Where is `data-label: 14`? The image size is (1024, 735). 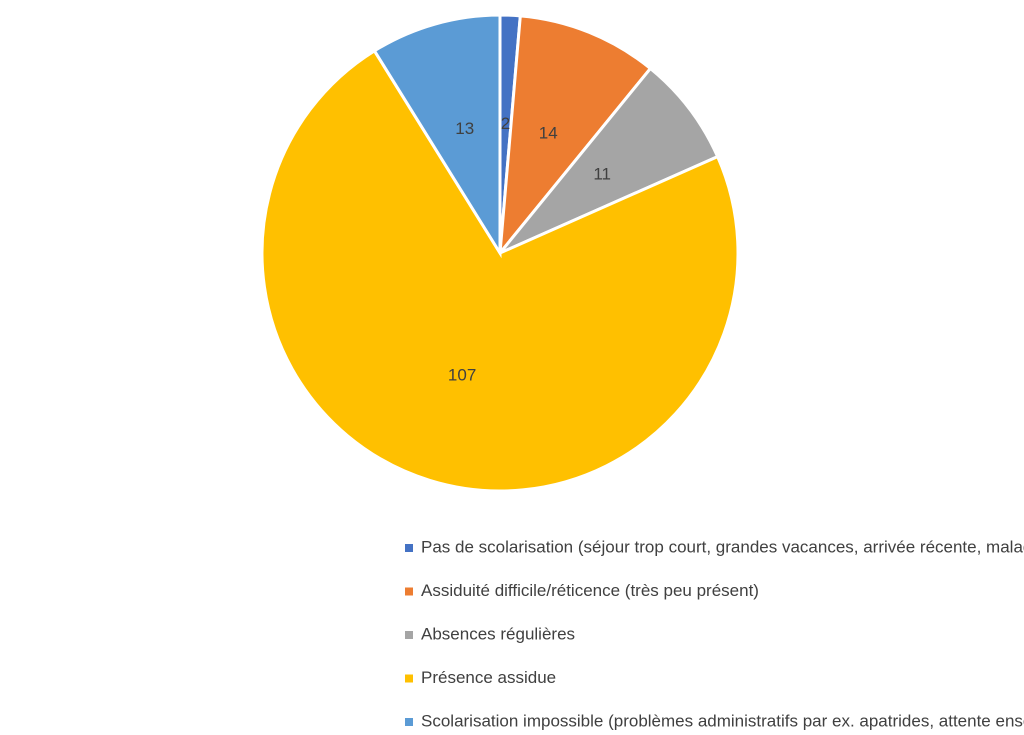
data-label: 14 is located at coordinates (548, 132).